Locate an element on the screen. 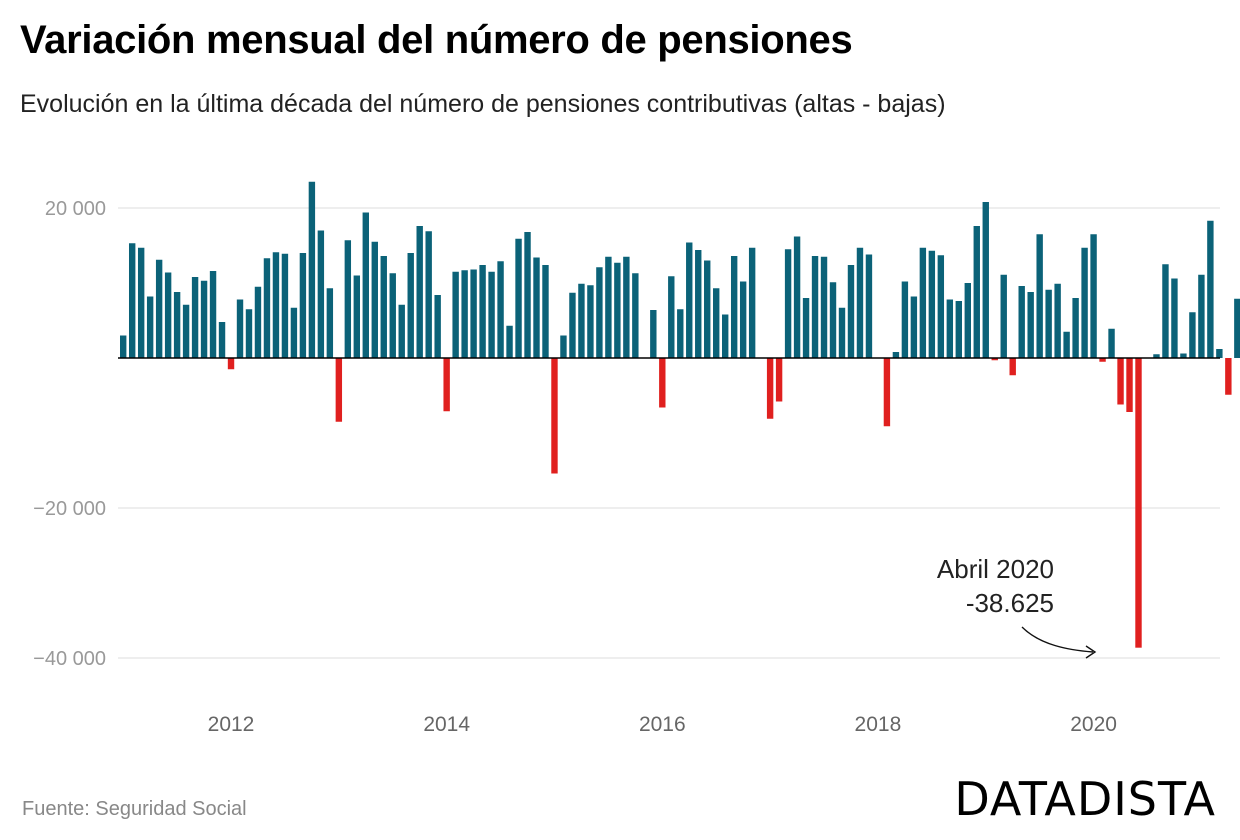  x-axis-ticks: 2012 2014 2016 2018 2020 is located at coordinates (662, 724).